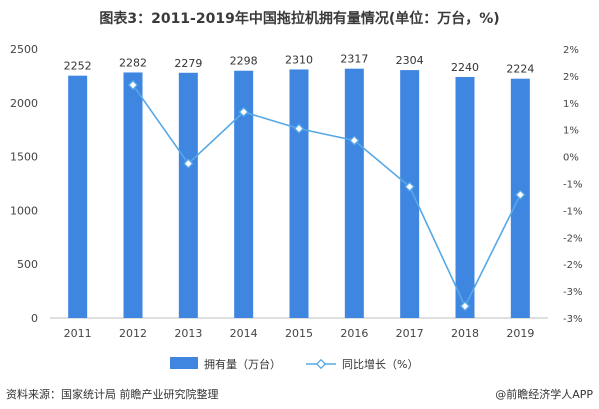 This screenshot has height=409, width=599. I want to click on left-tick-label: 500, so click(27, 264).